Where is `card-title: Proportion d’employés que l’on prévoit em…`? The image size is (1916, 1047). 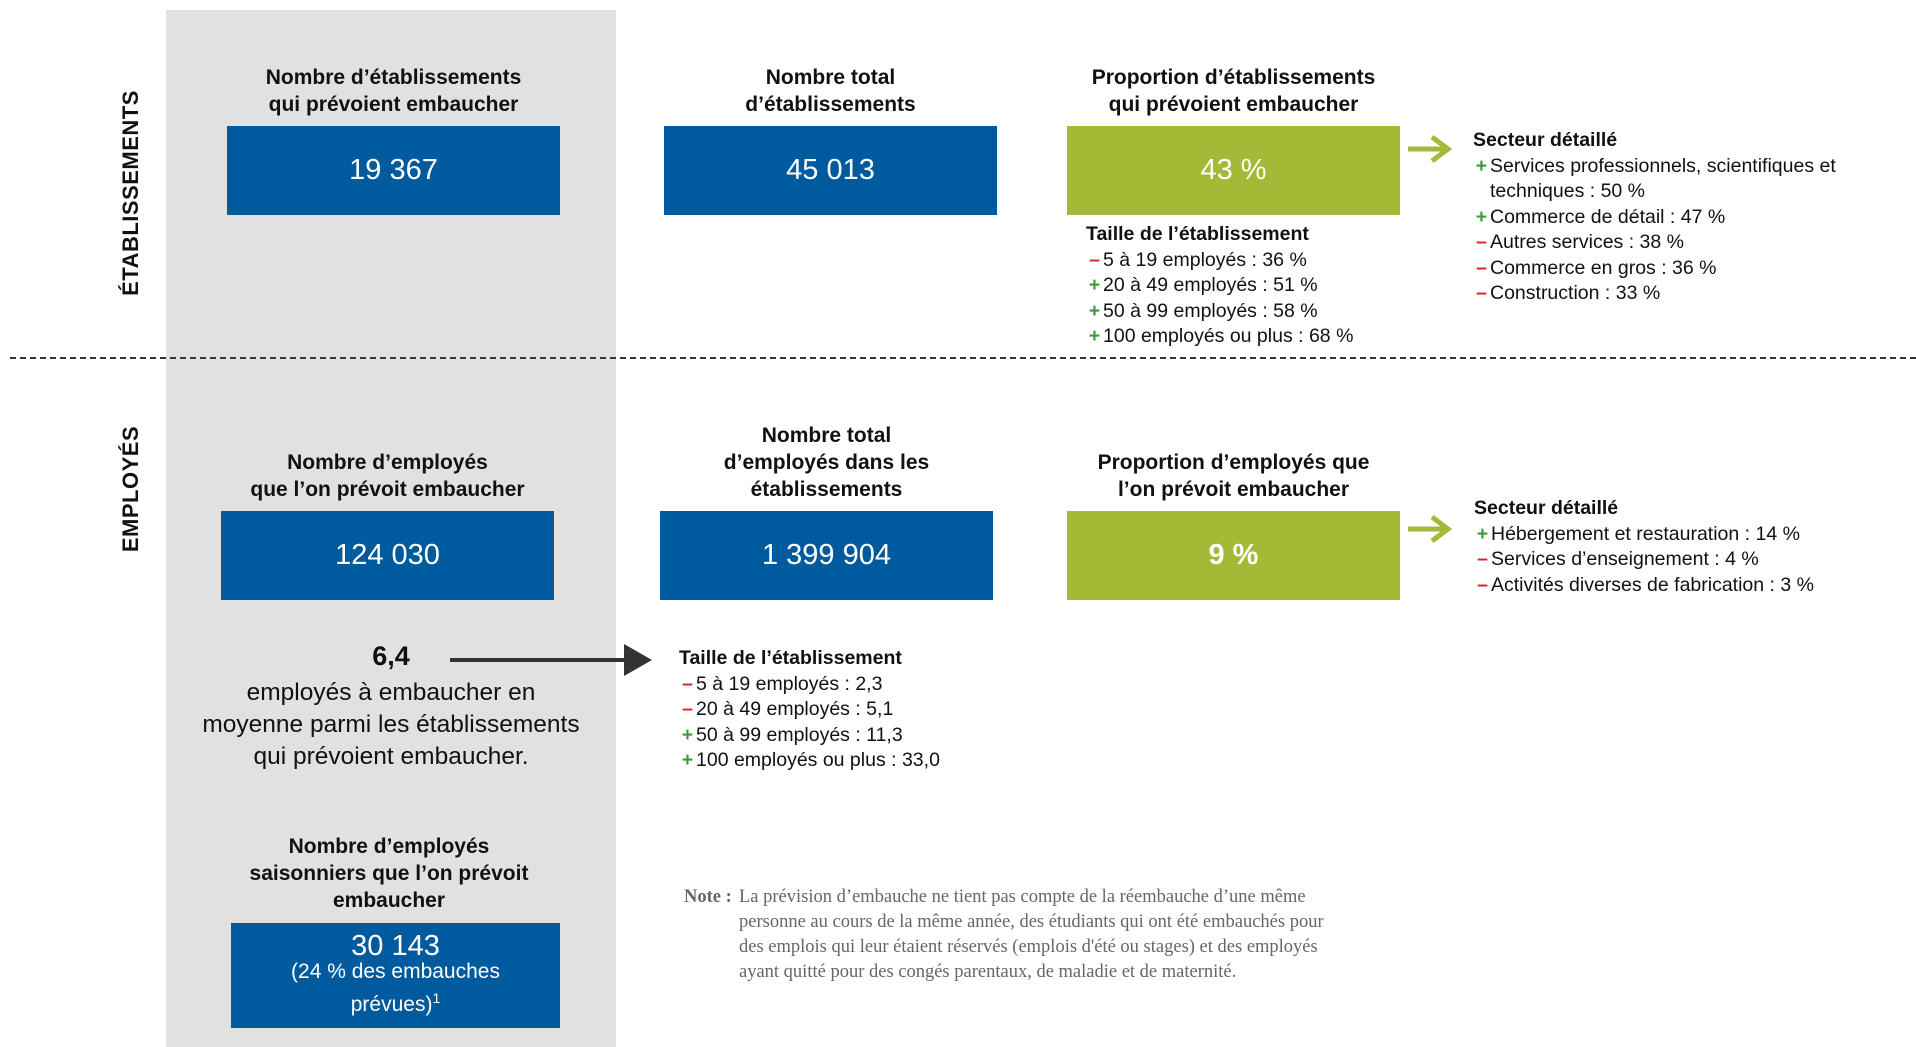 card-title: Proportion d’employés que l’on prévoit em… is located at coordinates (1233, 476).